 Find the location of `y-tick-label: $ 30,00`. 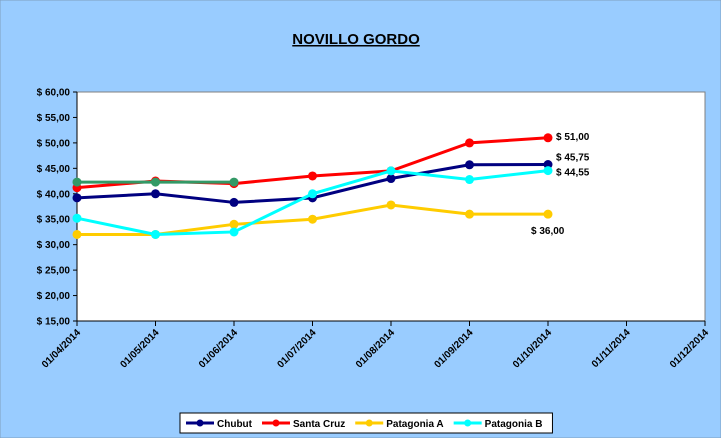

y-tick-label: $ 30,00 is located at coordinates (54, 245).